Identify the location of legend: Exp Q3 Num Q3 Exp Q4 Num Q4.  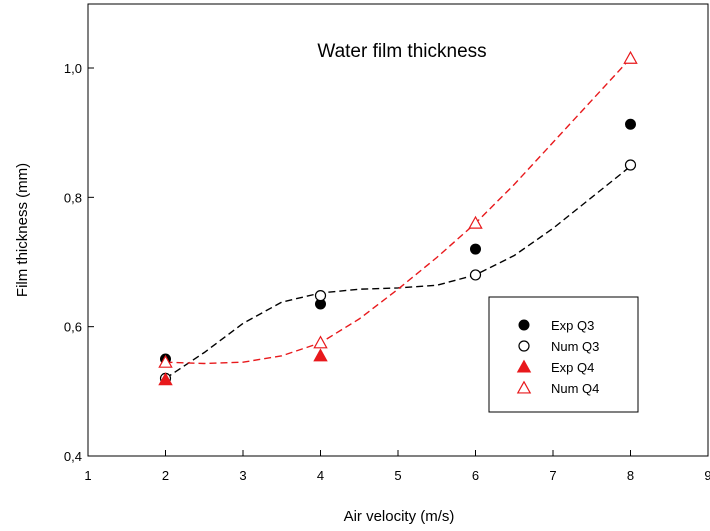
(563, 354).